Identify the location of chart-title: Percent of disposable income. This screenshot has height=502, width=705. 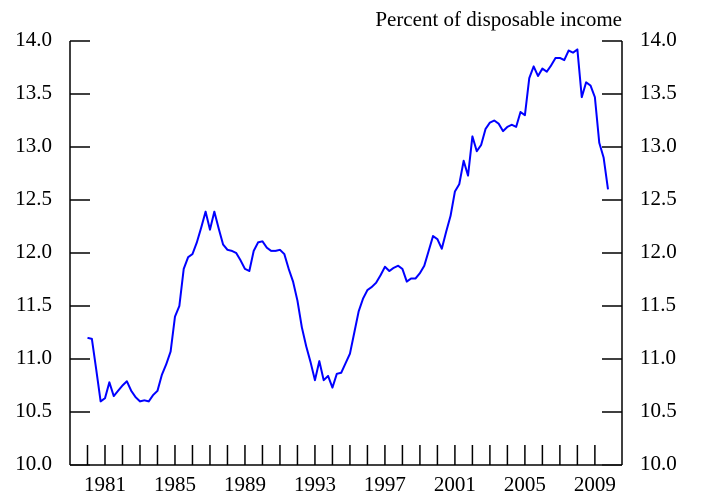
(498, 19).